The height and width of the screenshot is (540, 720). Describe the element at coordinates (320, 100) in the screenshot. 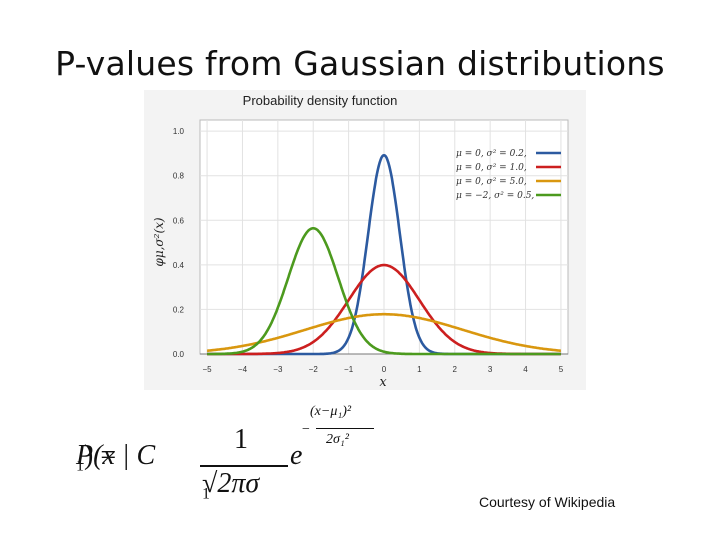

I see `chart-title: Probability density function` at that location.